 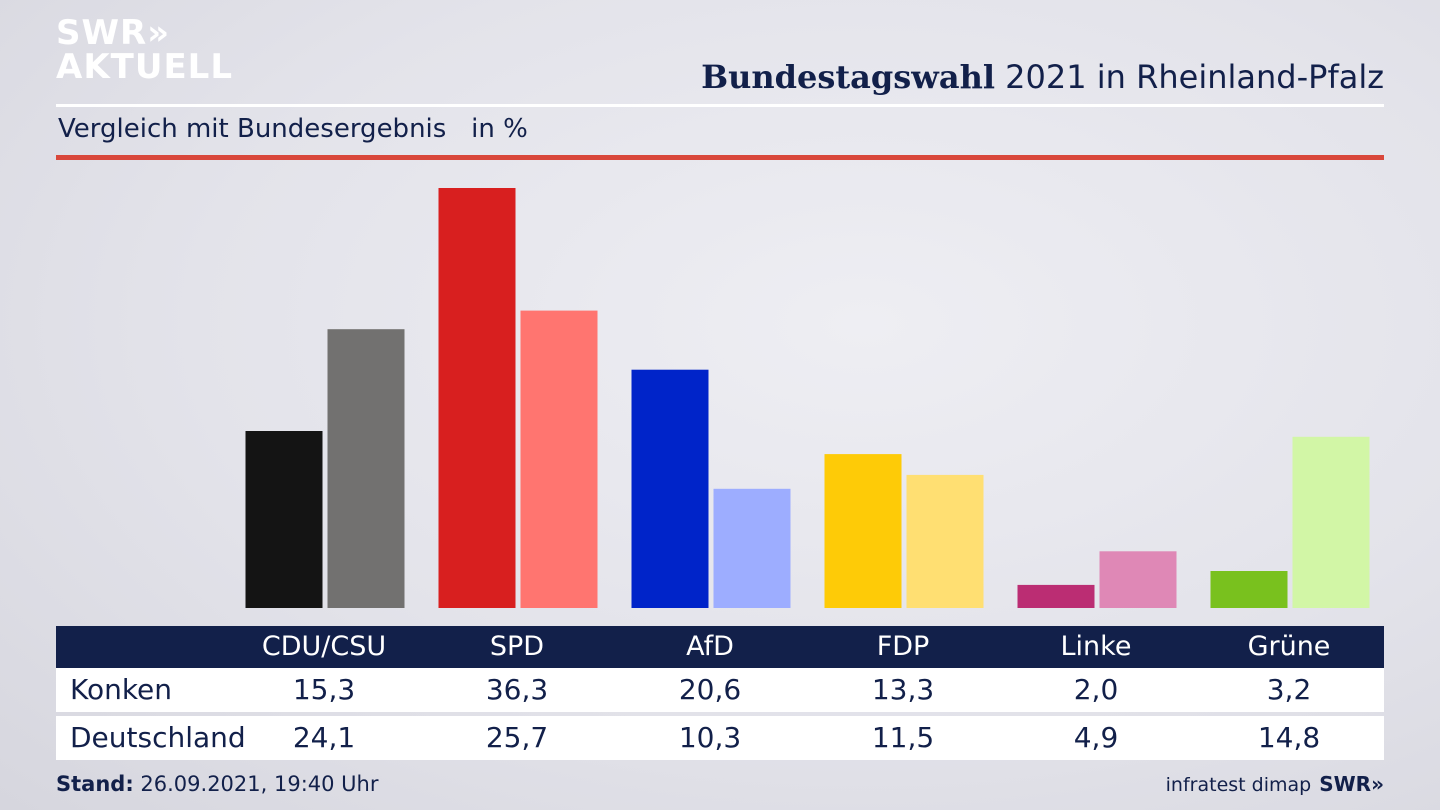 I want to click on table-cell: 11,5, so click(x=903, y=737).